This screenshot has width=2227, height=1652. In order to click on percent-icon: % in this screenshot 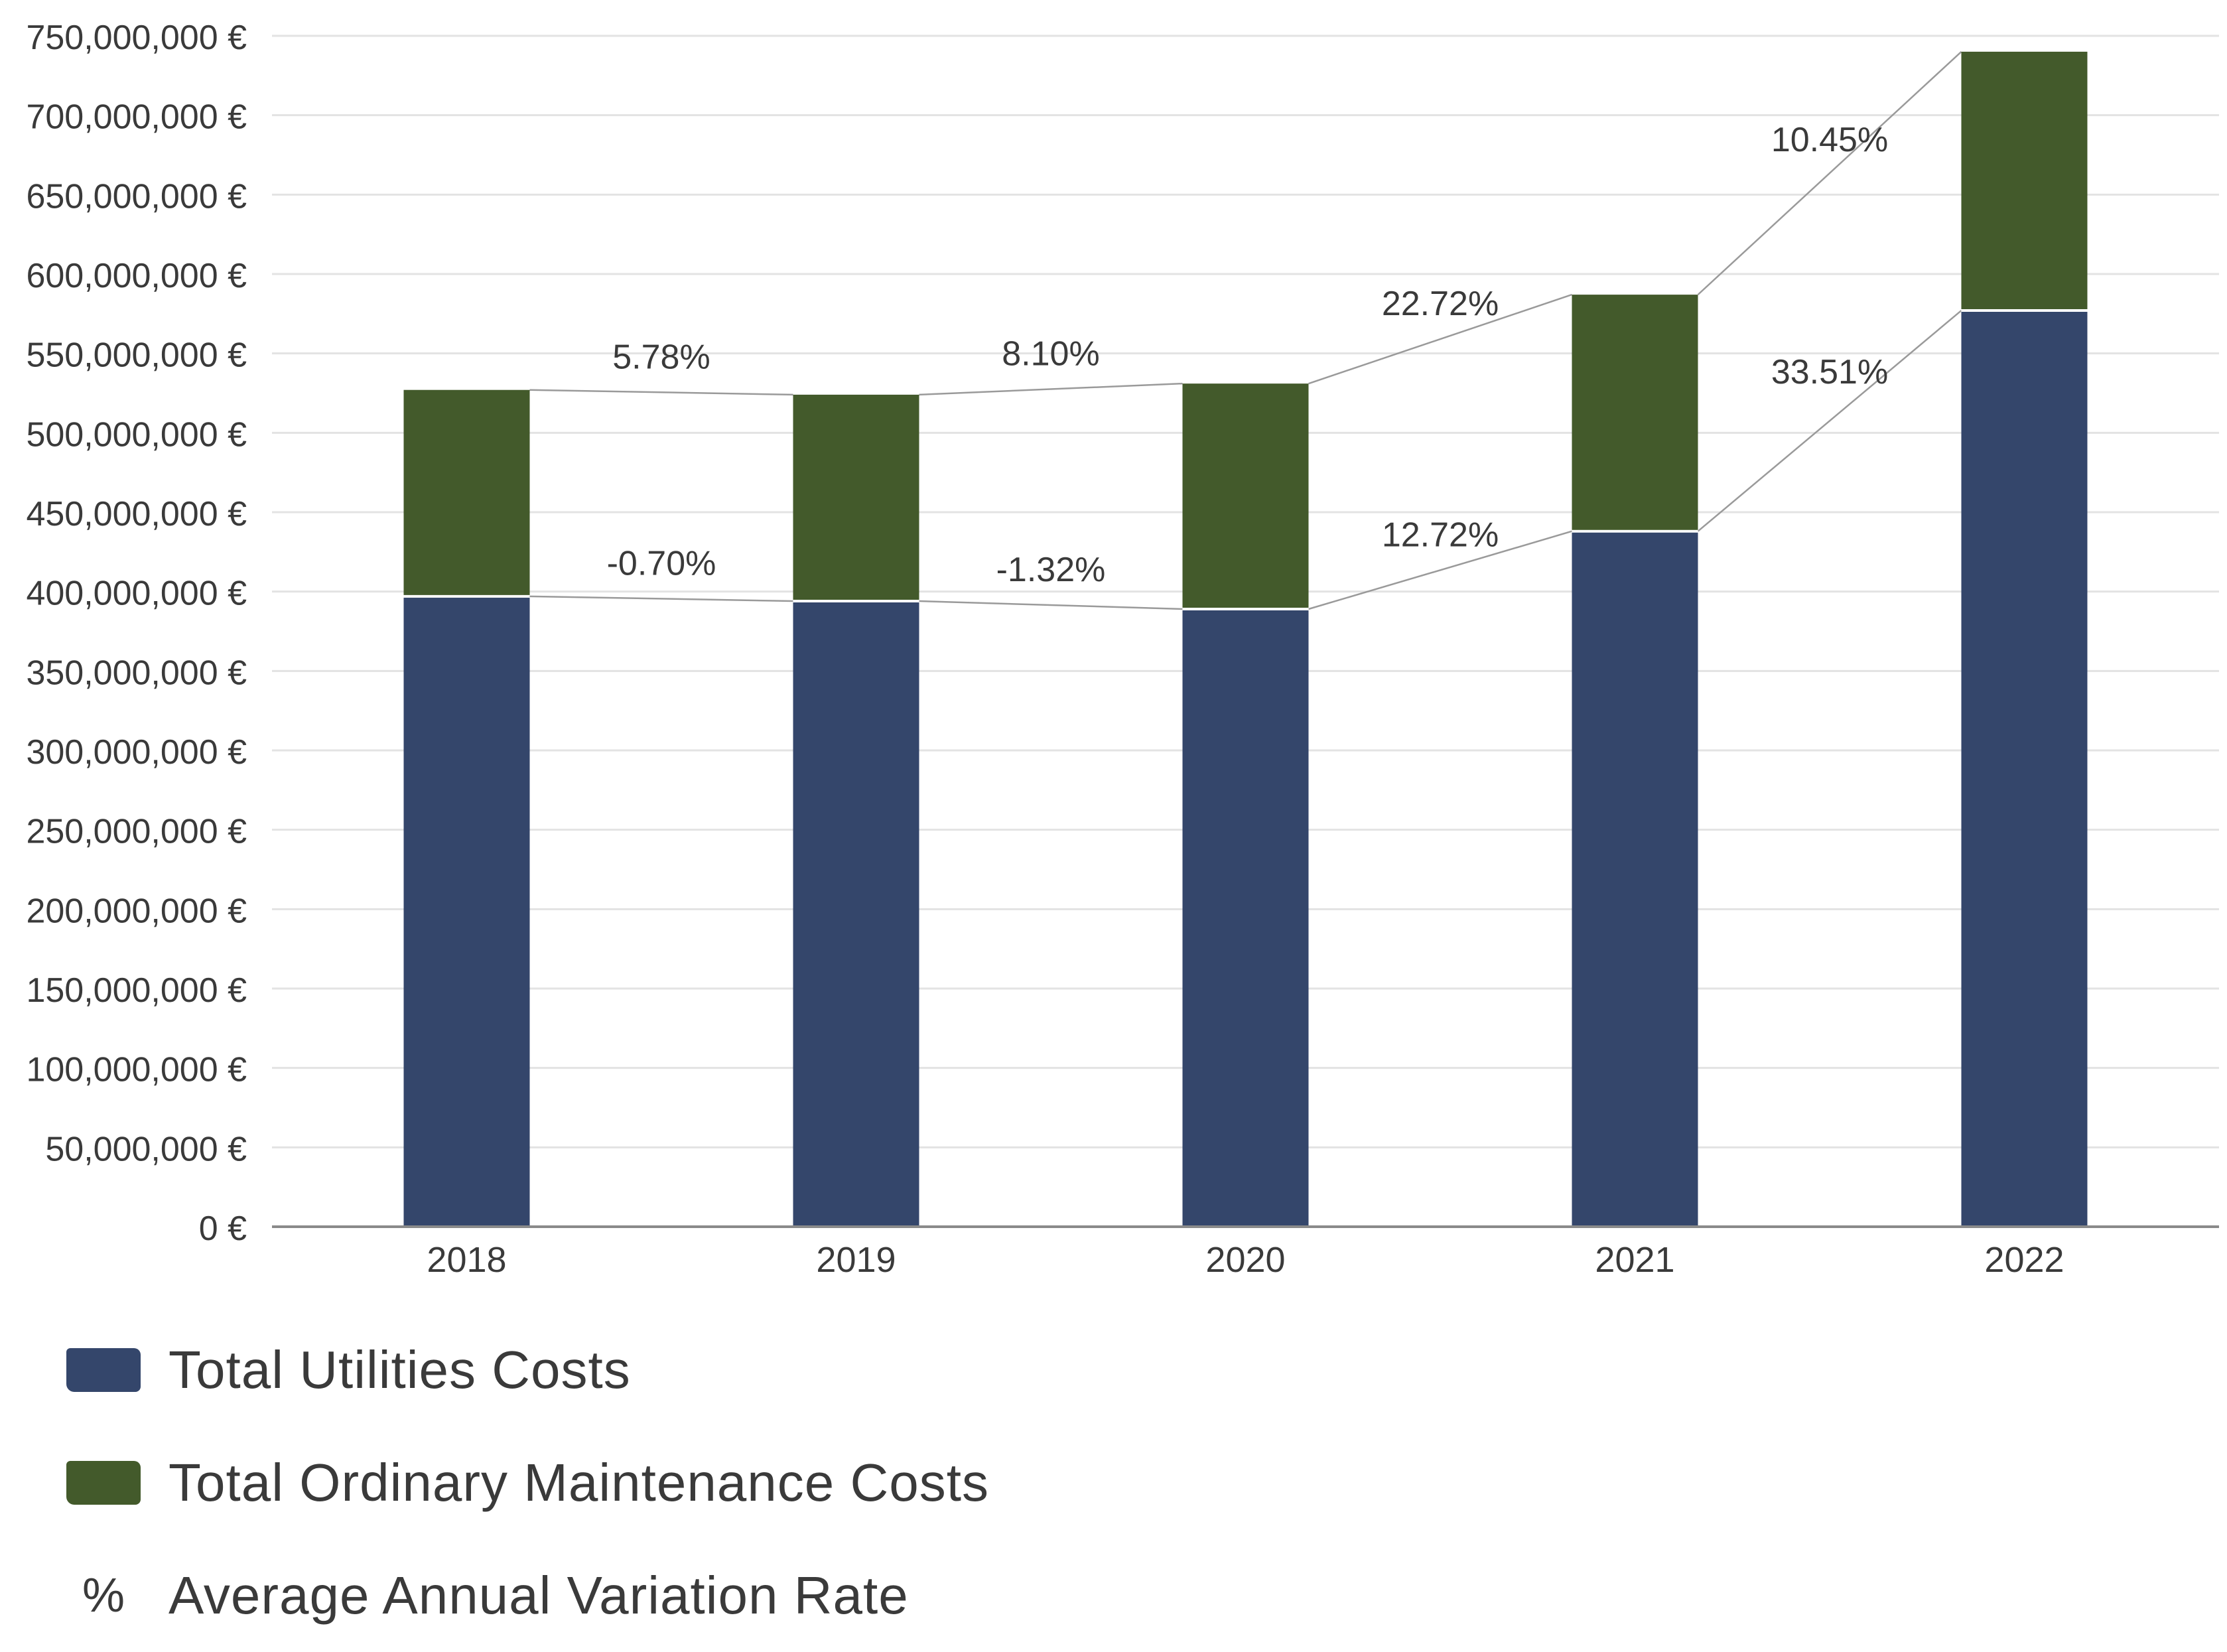, I will do `click(103, 1595)`.